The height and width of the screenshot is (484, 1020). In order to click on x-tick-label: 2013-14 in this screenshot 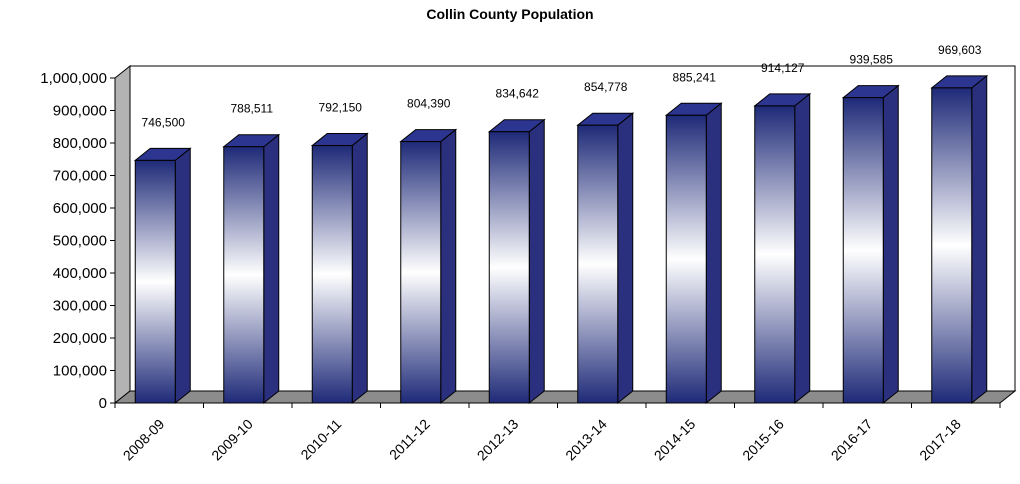, I will do `click(586, 440)`.